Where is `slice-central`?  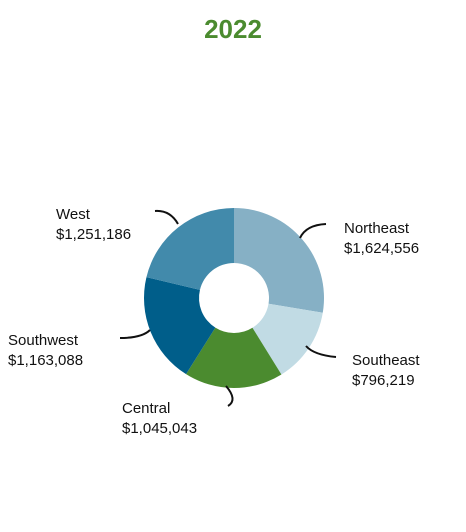 slice-central is located at coordinates (234, 357).